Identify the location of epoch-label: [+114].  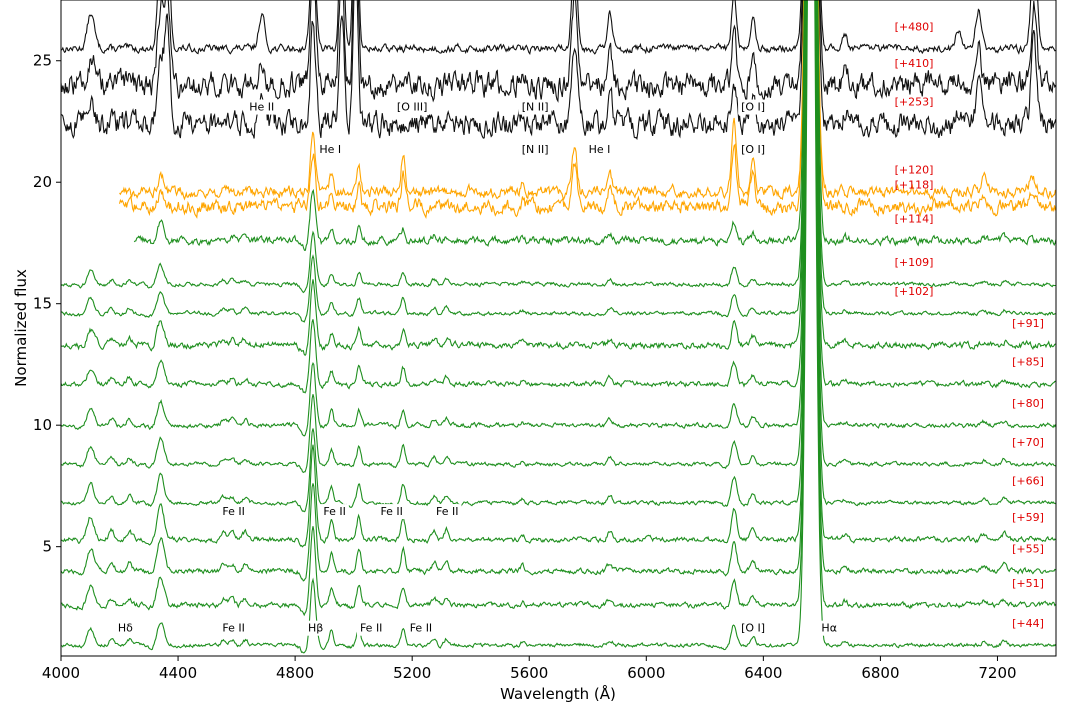
(914, 218).